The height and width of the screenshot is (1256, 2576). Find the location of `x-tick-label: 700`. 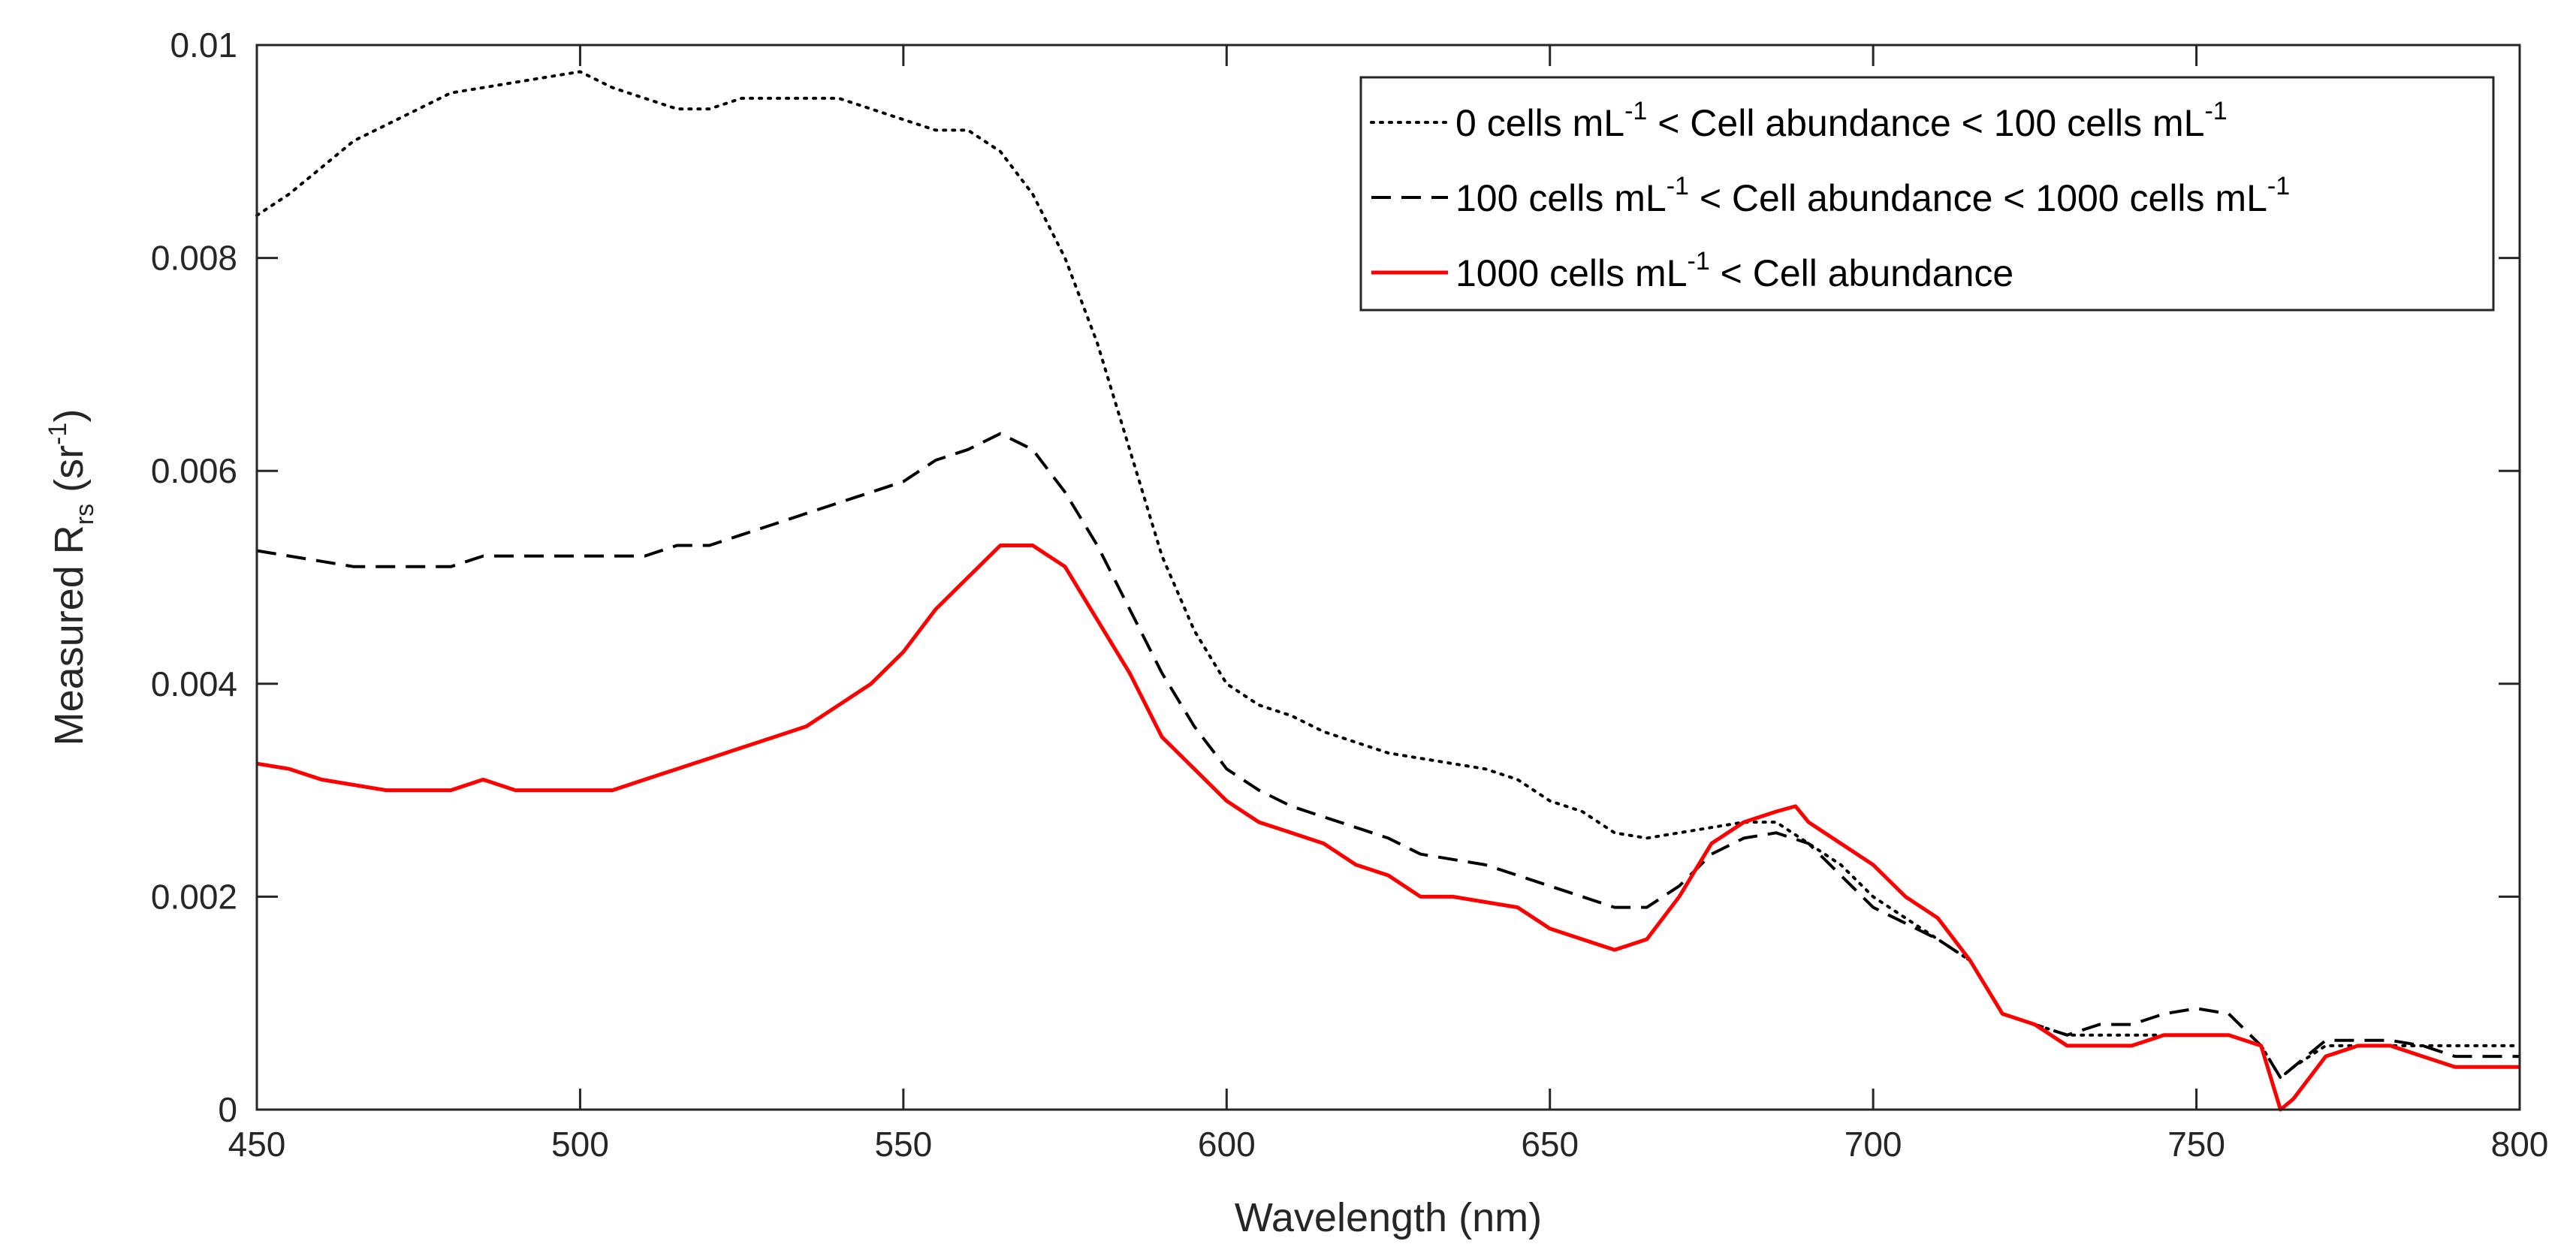

x-tick-label: 700 is located at coordinates (1873, 1145).